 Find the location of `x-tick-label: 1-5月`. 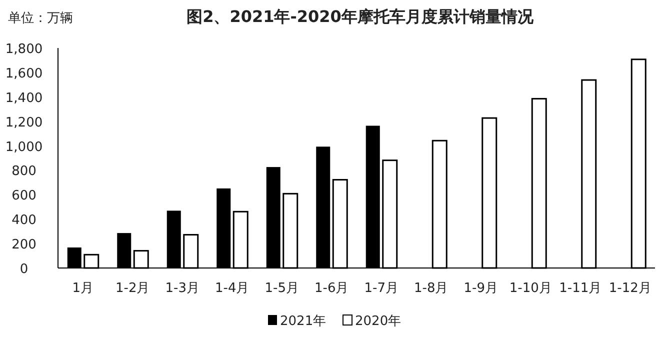

x-tick-label: 1-5月 is located at coordinates (281, 288).